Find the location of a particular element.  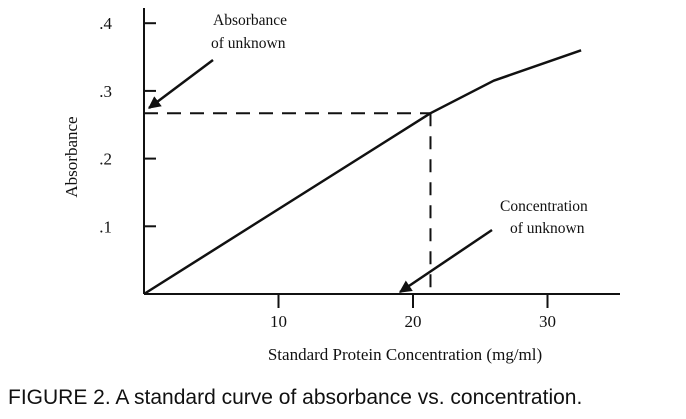

x-tick-label: 20 is located at coordinates (413, 321).